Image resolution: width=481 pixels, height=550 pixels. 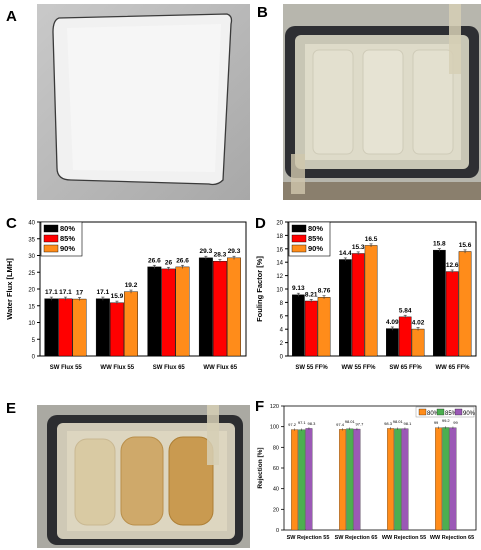 What do you see at coordinates (340, 424) in the screenshot?
I see `data-label: 97.4` at bounding box center [340, 424].